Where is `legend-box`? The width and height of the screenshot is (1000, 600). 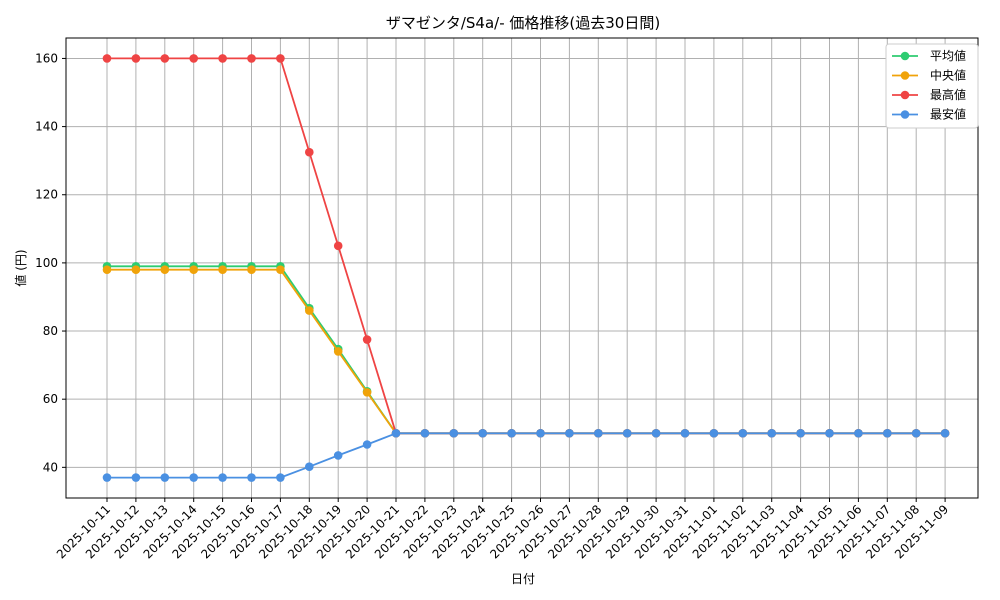
legend-box is located at coordinates (932, 86).